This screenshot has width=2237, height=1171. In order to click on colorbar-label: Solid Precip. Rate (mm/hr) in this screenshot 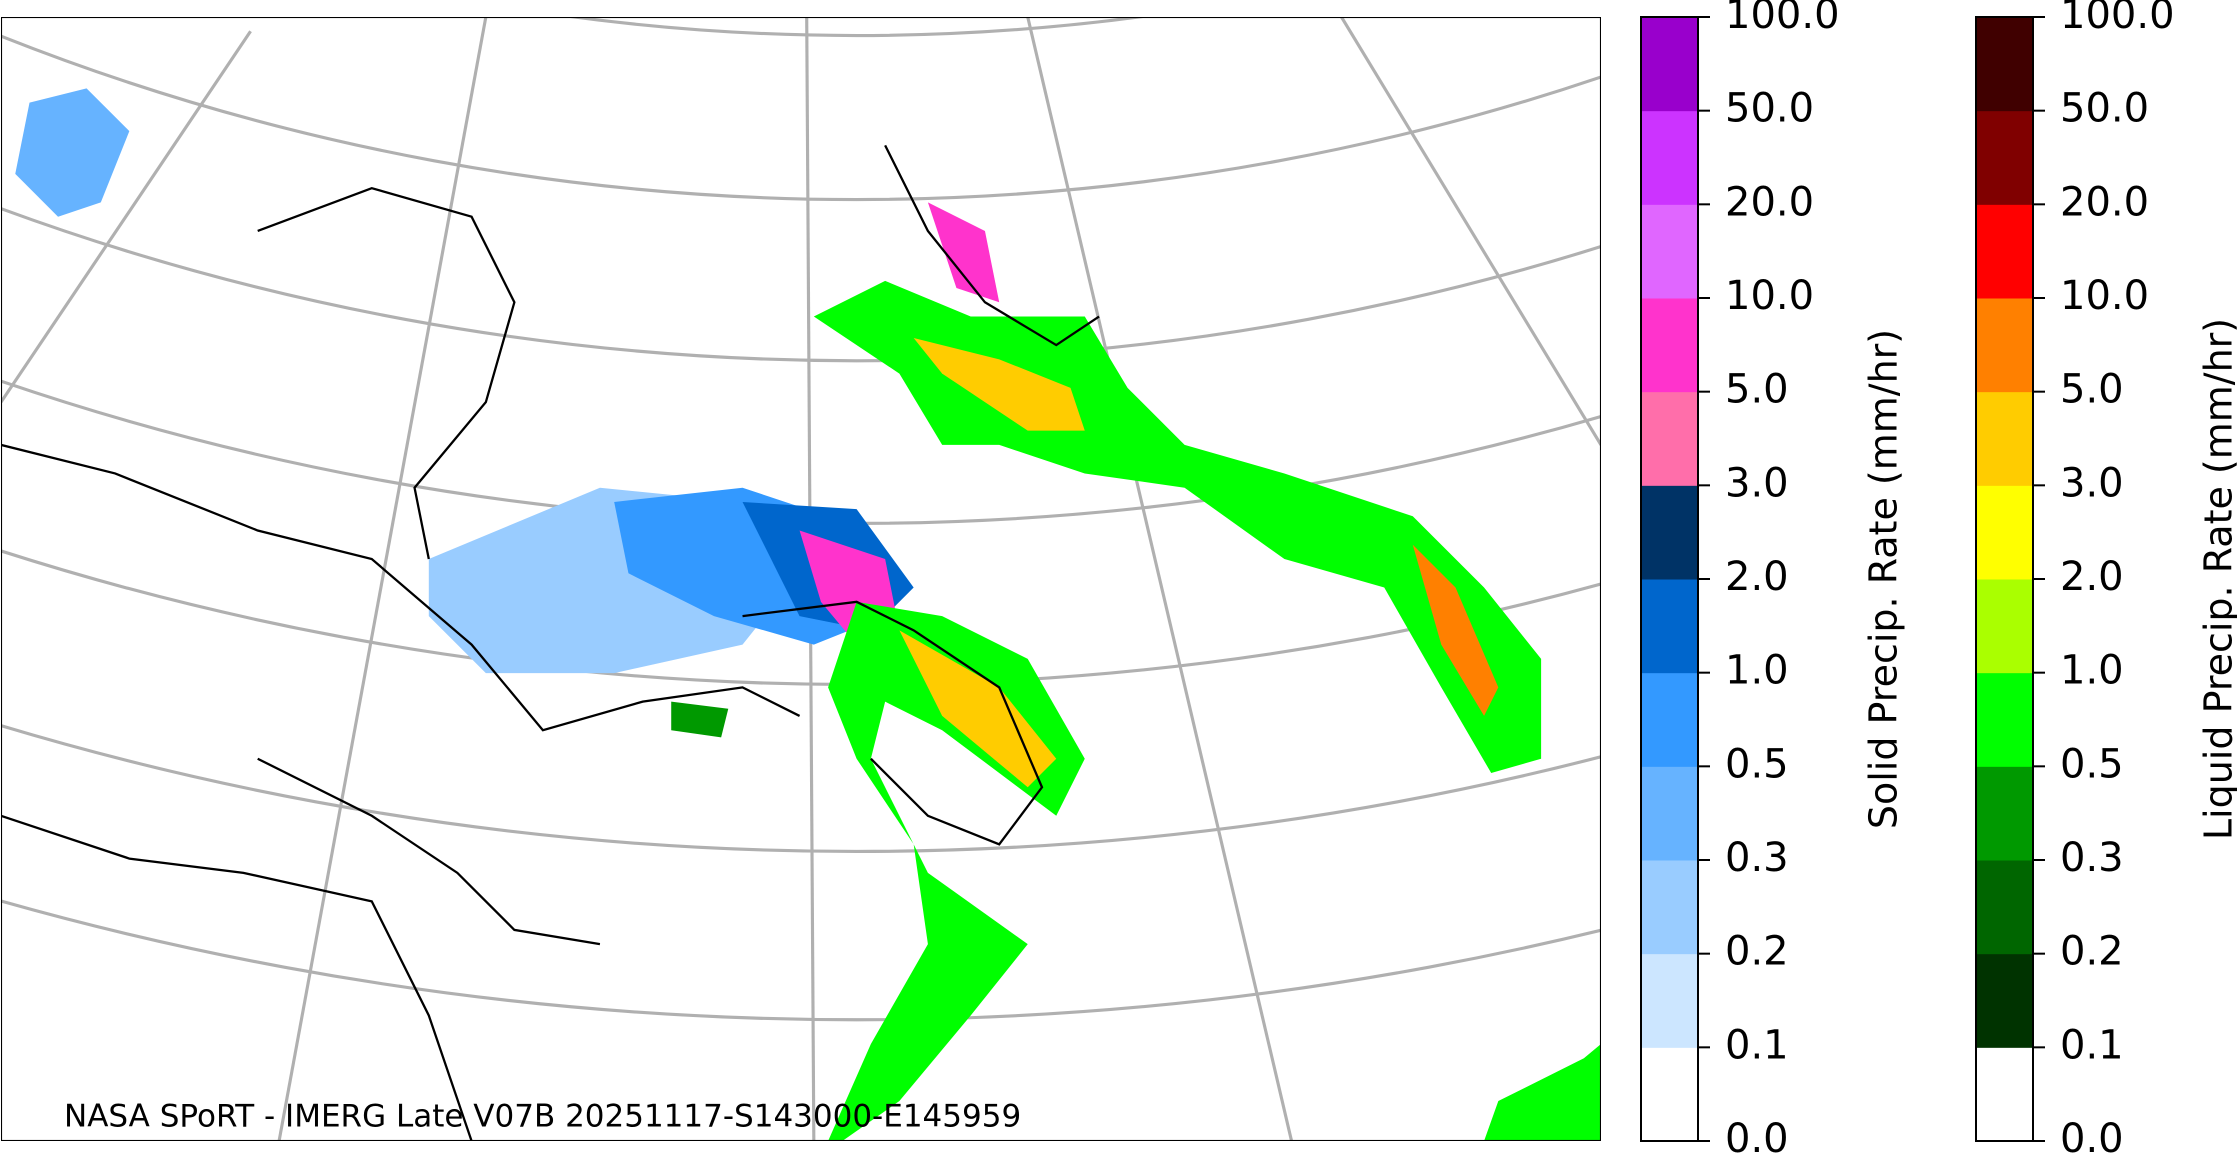, I will do `click(1884, 579)`.